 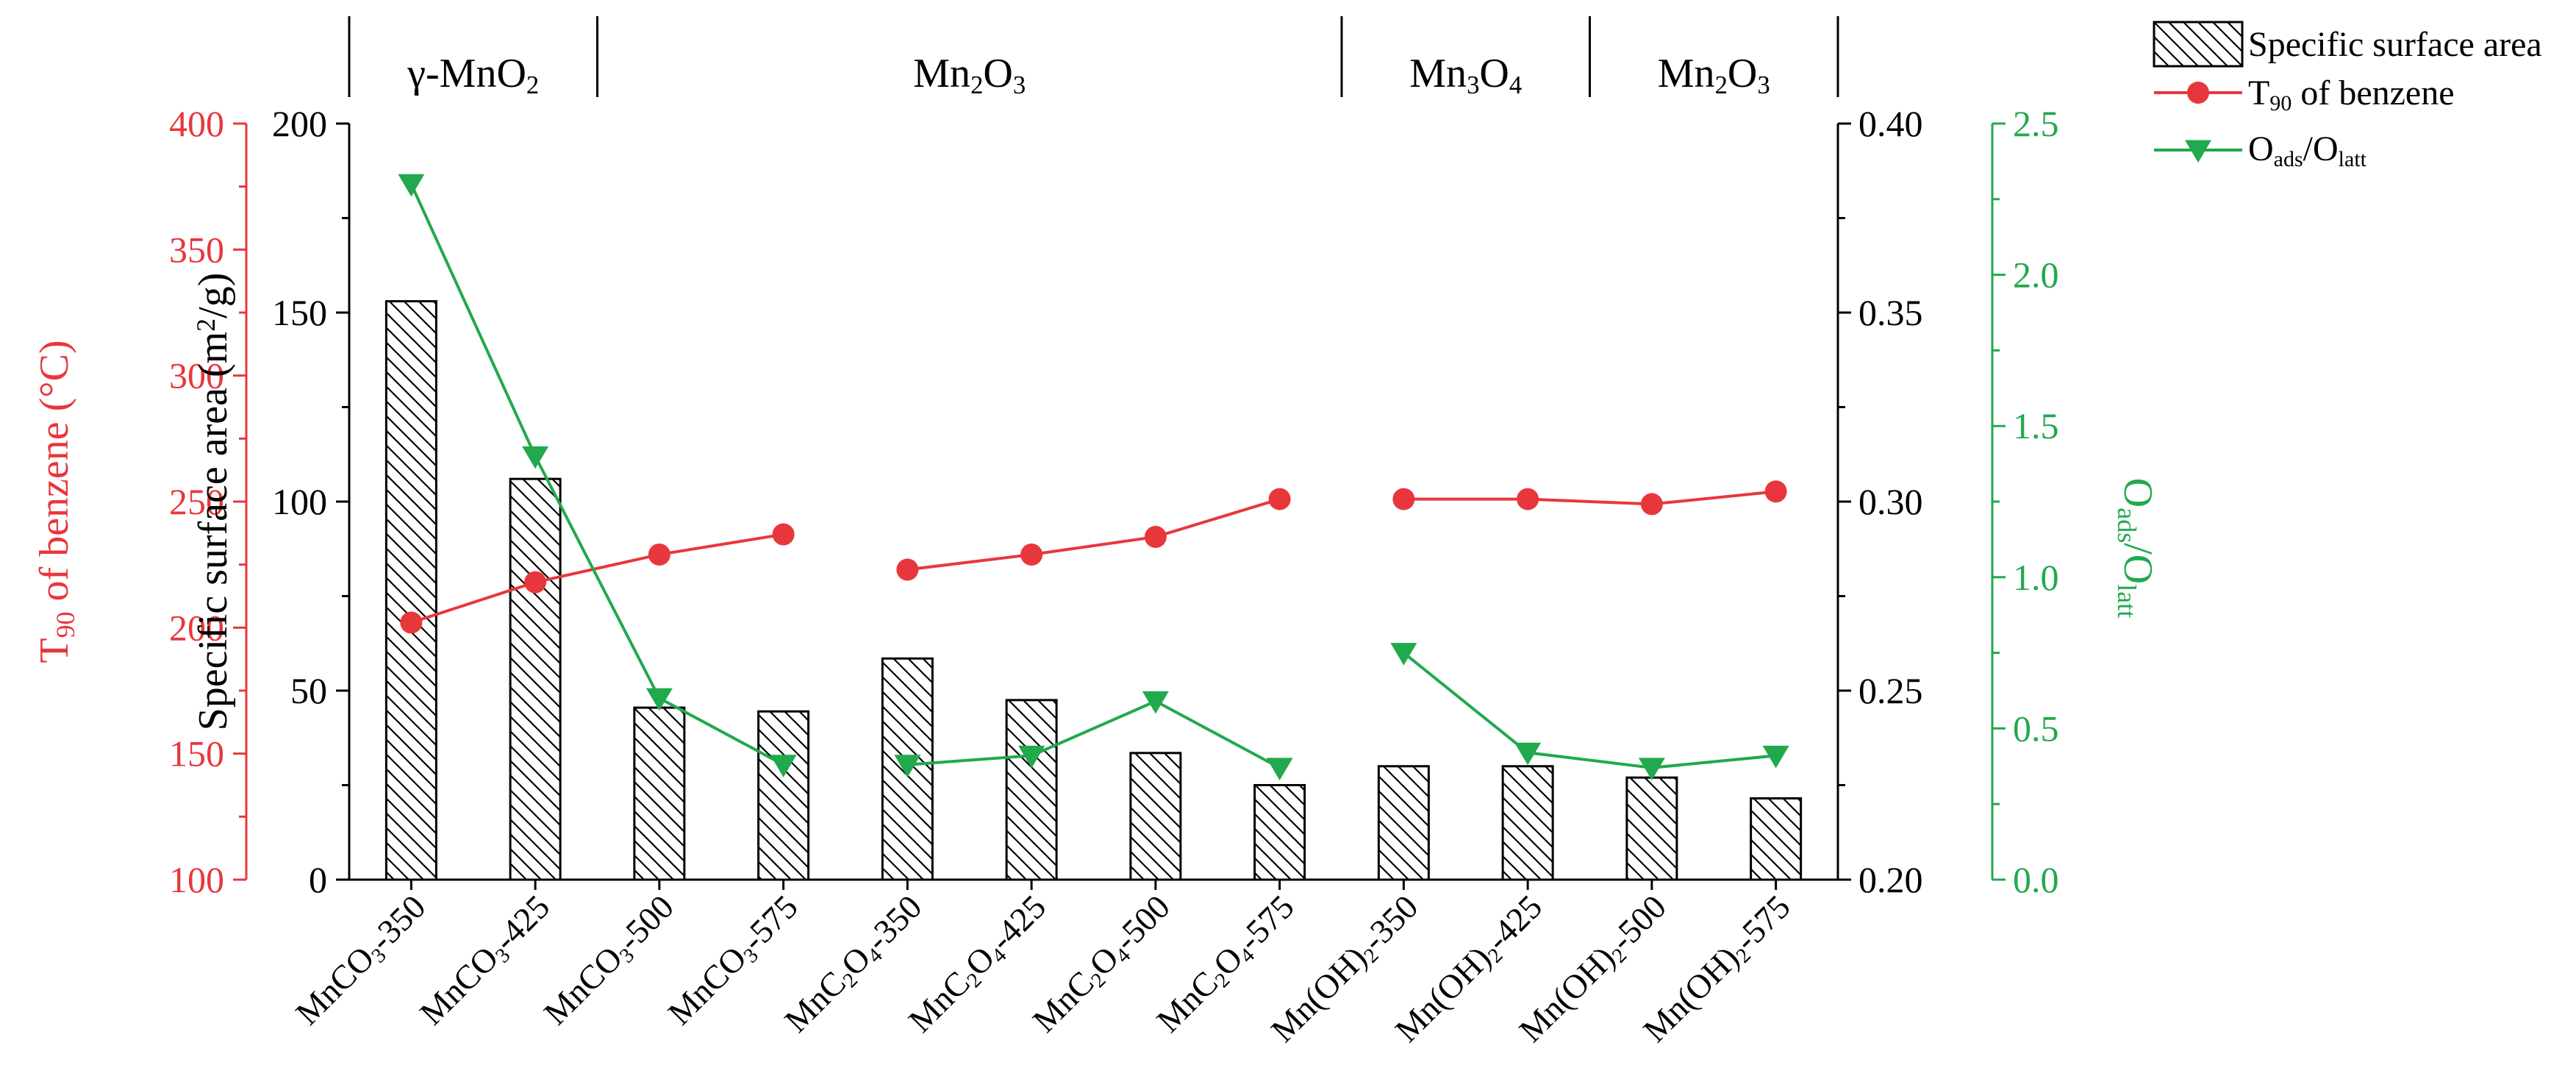 What do you see at coordinates (2395, 44) in the screenshot?
I see `legend-surface-area-label: Specific surface area` at bounding box center [2395, 44].